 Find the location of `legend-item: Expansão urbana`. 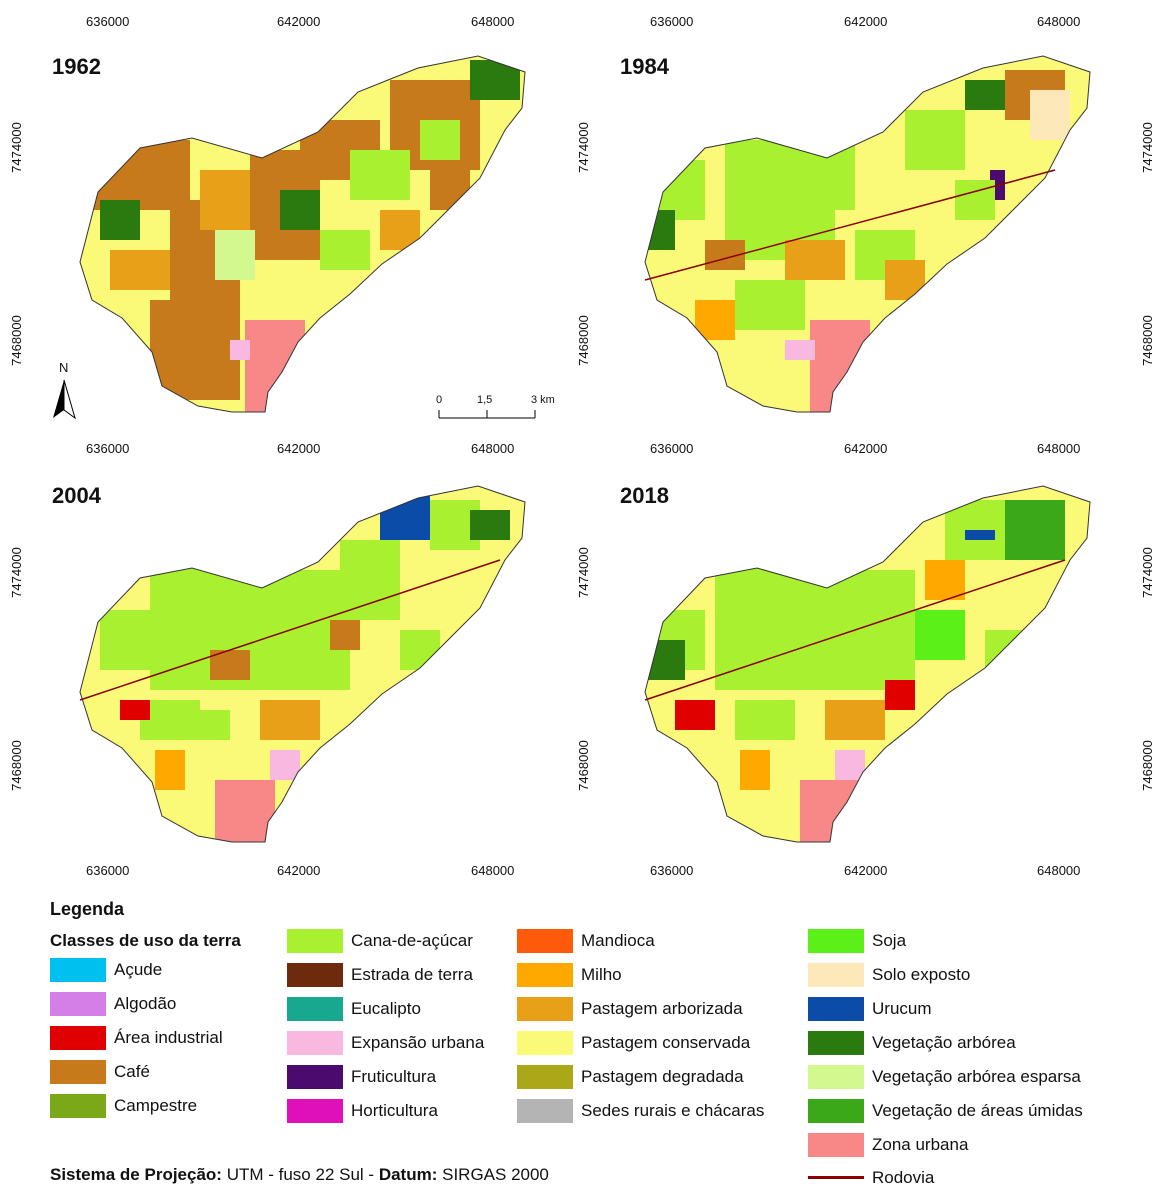

legend-item: Expansão urbana is located at coordinates (385, 1043).